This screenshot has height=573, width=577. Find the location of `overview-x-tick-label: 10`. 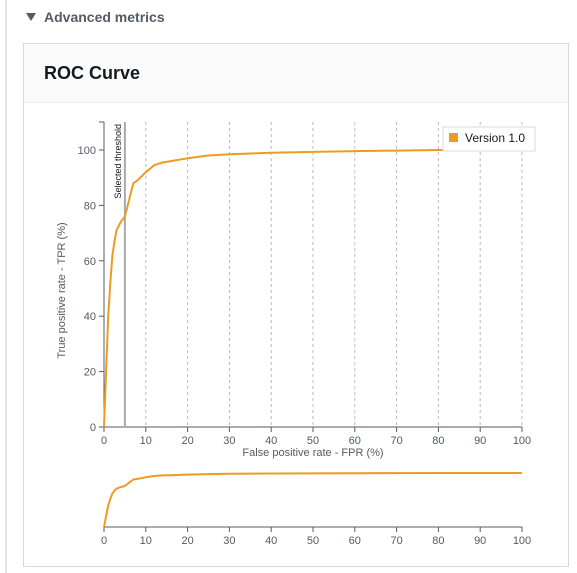

overview-x-tick-label: 10 is located at coordinates (146, 541).